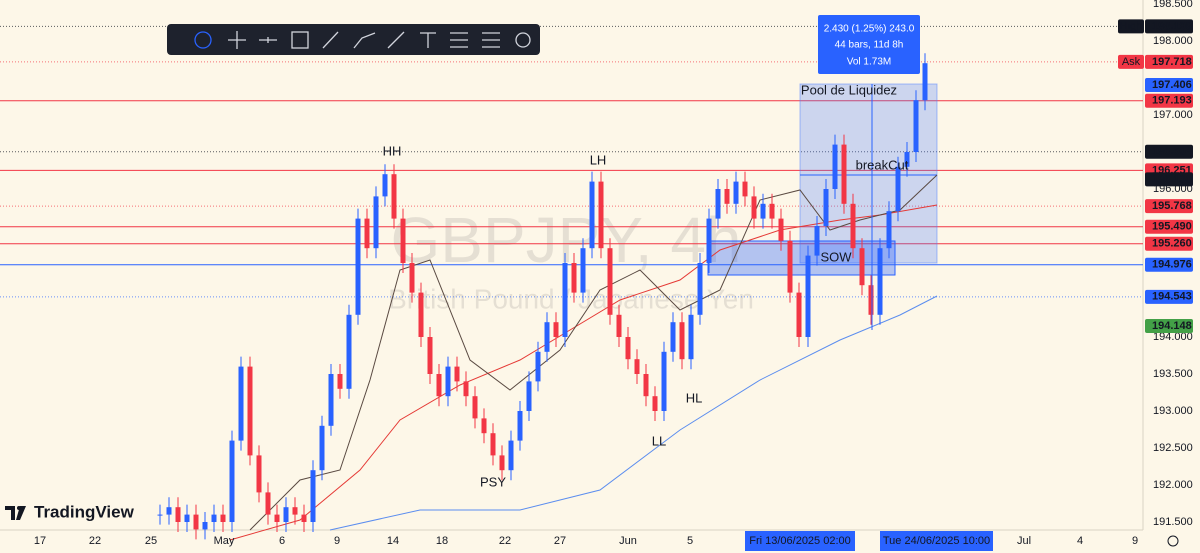 The image size is (1200, 553). I want to click on price-tag-label: 197.406, so click(1172, 85).